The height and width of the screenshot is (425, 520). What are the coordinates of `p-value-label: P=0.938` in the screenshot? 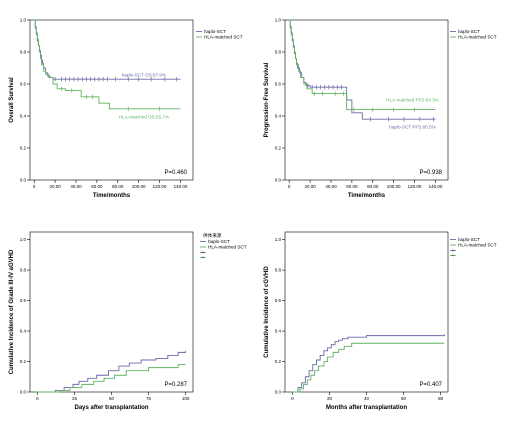 It's located at (430, 173).